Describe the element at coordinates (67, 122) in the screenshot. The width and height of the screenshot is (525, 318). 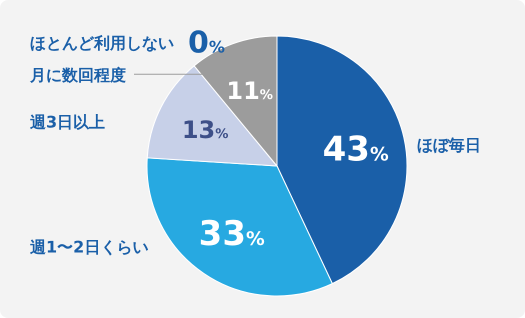
I see `slice-label: 週3日以上` at that location.